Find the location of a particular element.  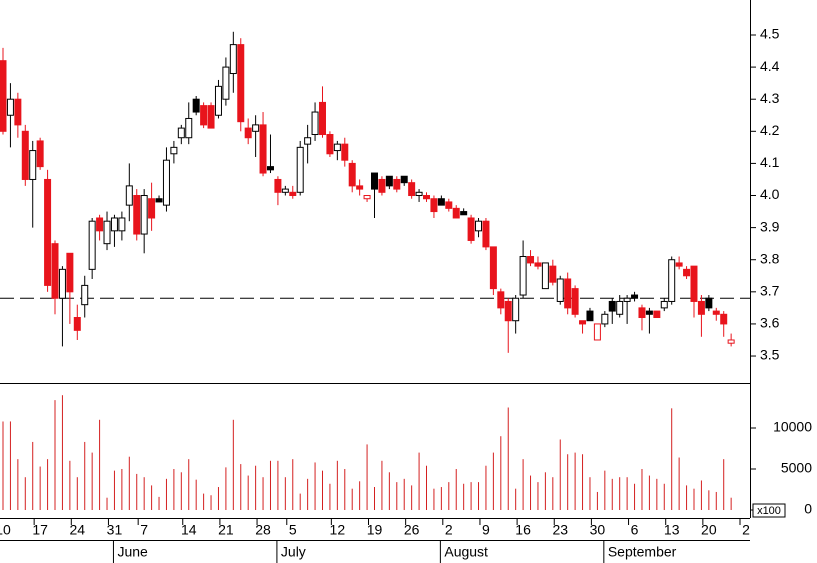

x-tick-label: 23 is located at coordinates (560, 530).